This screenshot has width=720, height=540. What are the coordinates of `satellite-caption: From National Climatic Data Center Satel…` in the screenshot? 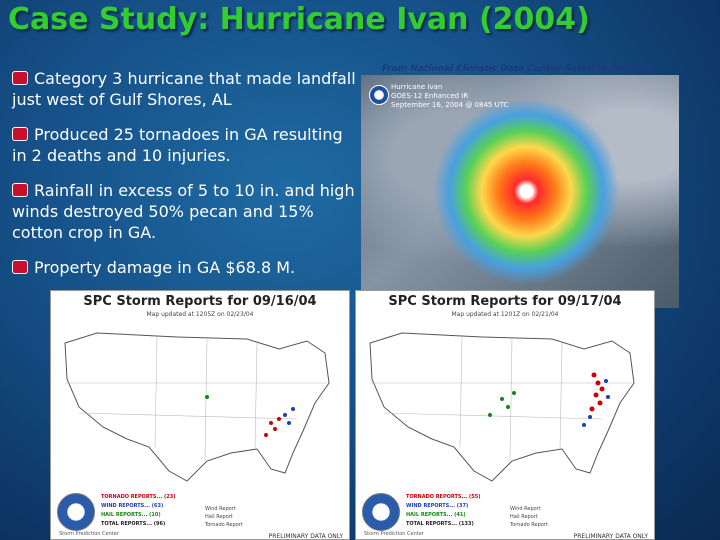 It's located at (518, 69).